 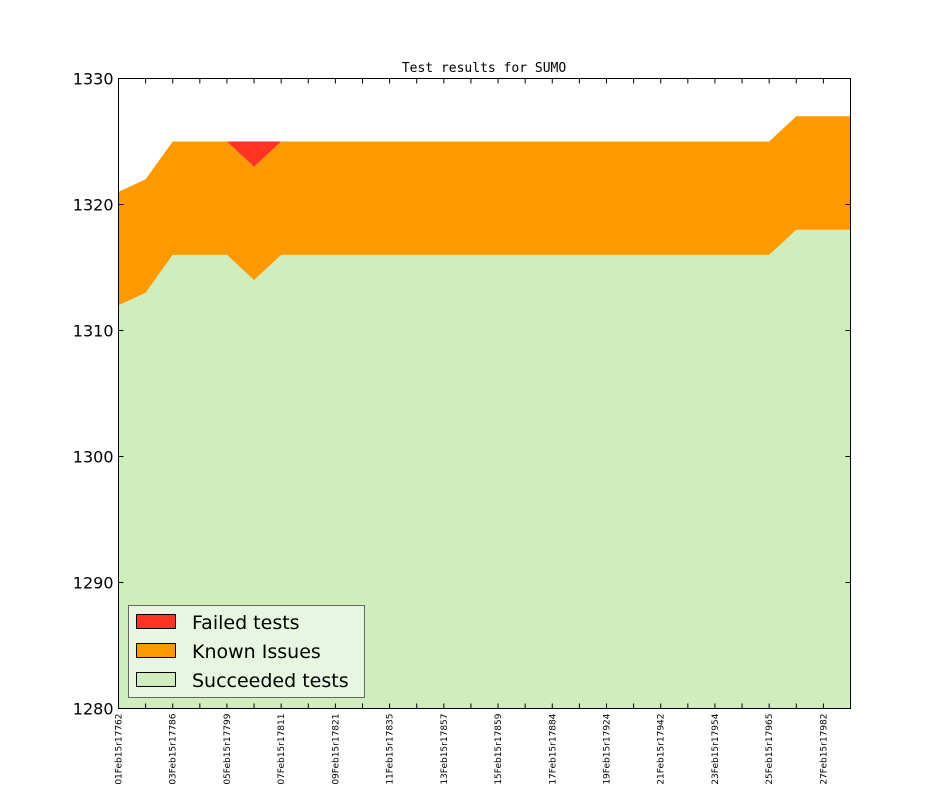 What do you see at coordinates (156, 621) in the screenshot?
I see `legend-swatch-failed-tests` at bounding box center [156, 621].